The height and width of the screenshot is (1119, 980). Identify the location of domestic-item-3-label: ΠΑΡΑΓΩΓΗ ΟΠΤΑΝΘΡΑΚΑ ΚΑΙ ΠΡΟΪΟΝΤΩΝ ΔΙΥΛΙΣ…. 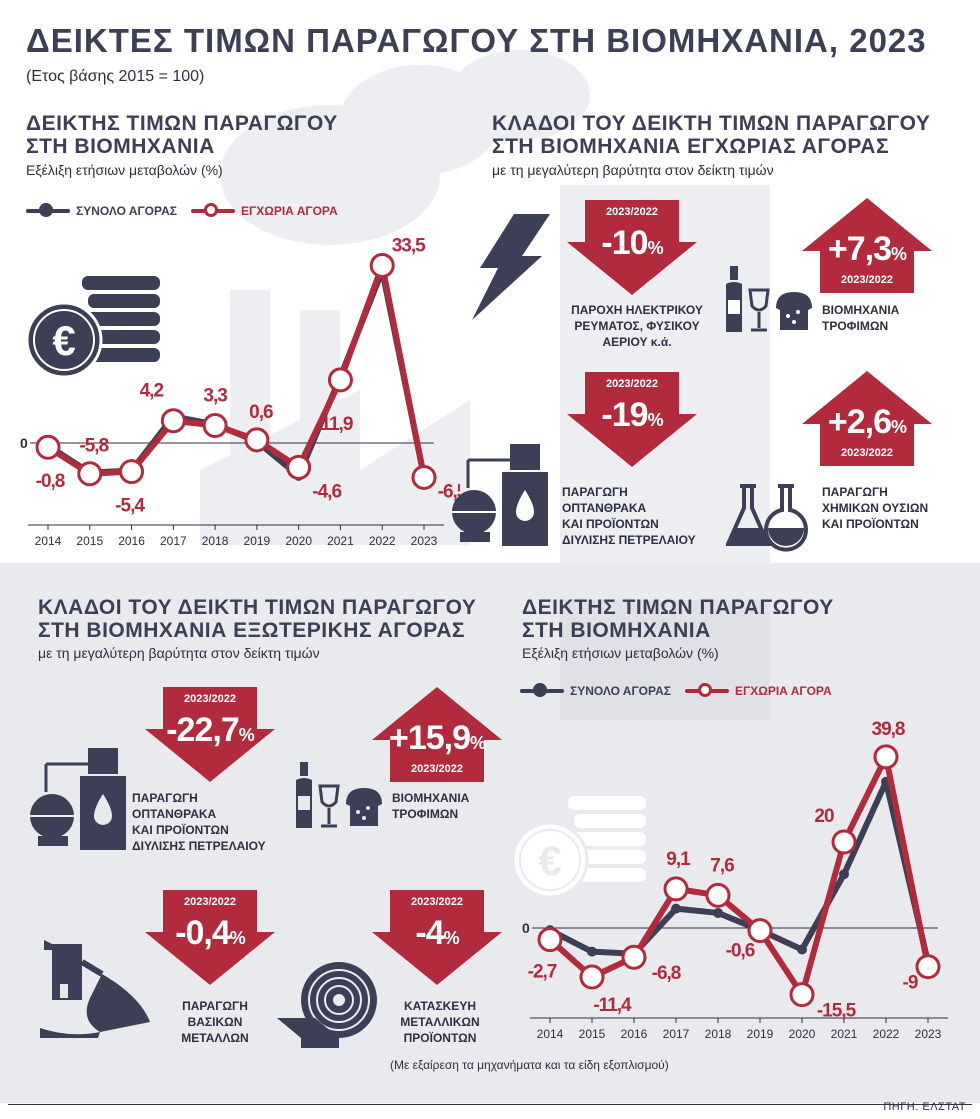
(629, 516).